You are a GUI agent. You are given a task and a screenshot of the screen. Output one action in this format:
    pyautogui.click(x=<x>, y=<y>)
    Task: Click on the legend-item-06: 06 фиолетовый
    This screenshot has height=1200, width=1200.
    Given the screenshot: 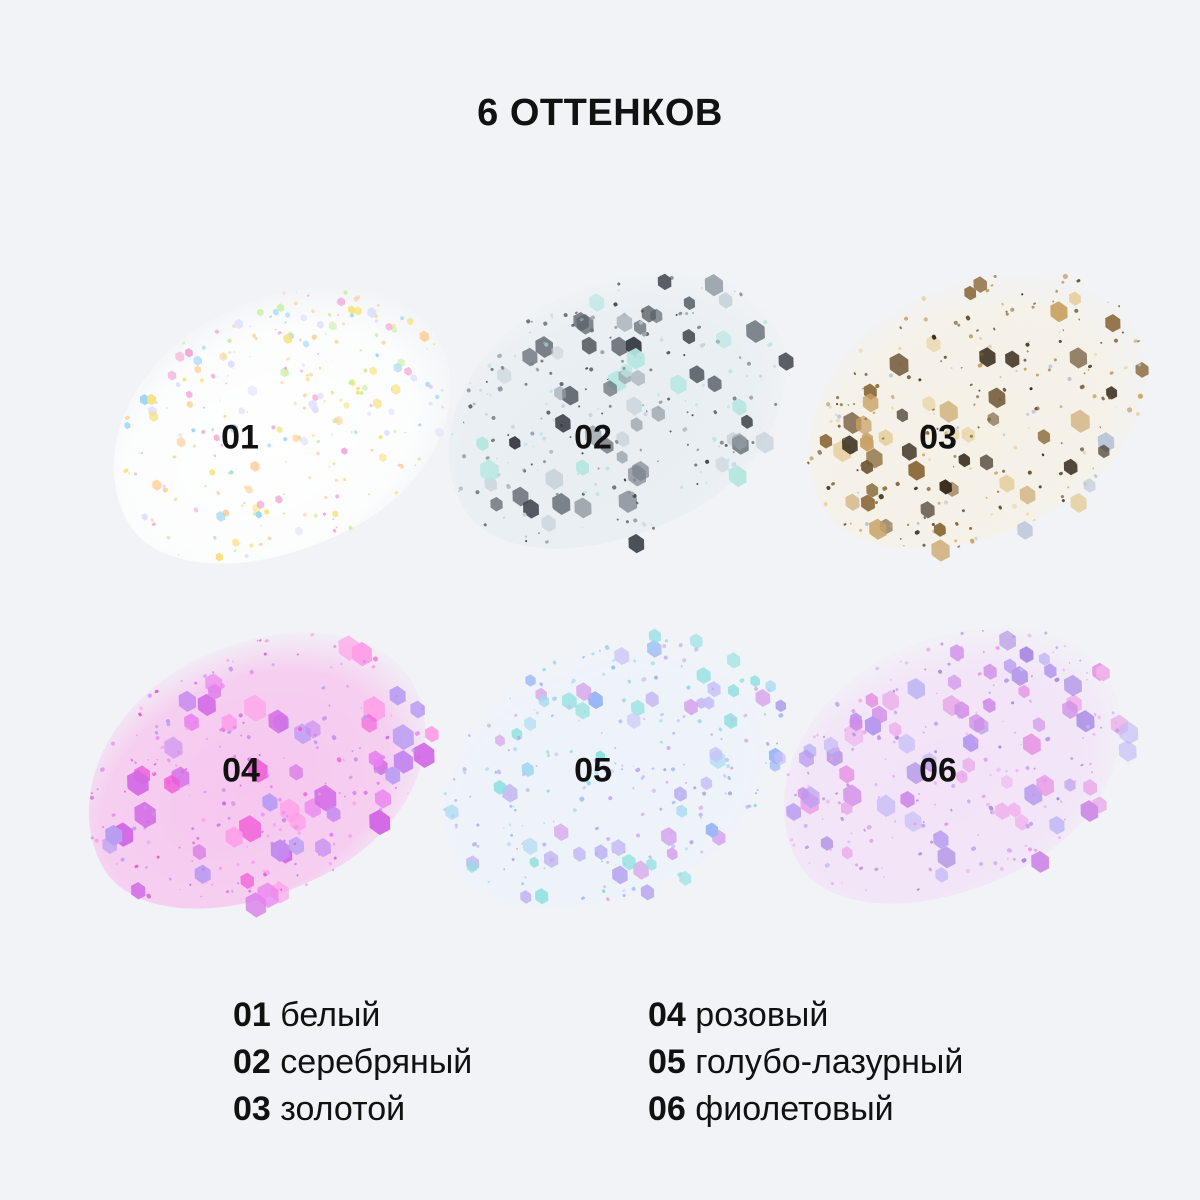 What is the action you would take?
    pyautogui.click(x=771, y=1109)
    